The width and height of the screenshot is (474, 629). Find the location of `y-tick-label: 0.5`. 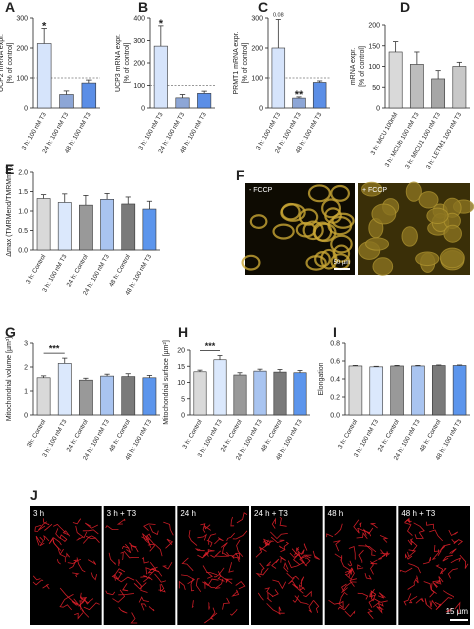

y-tick-label: 0.5 is located at coordinates (23, 231).